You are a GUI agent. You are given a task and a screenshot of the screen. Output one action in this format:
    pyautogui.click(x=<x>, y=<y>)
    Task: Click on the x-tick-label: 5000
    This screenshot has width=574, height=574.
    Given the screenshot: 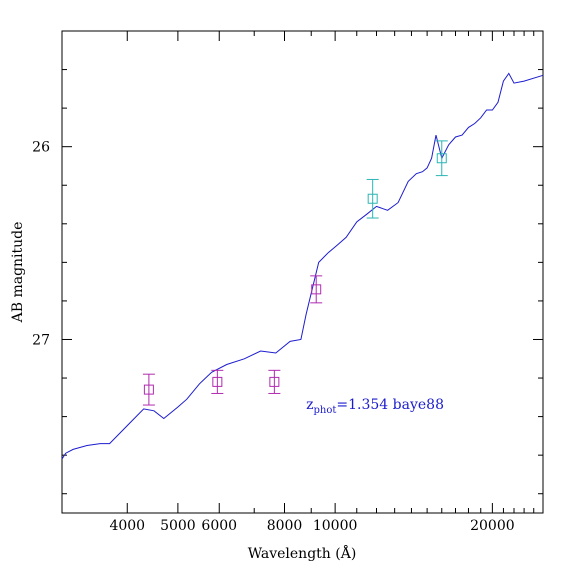 What is the action you would take?
    pyautogui.click(x=178, y=526)
    